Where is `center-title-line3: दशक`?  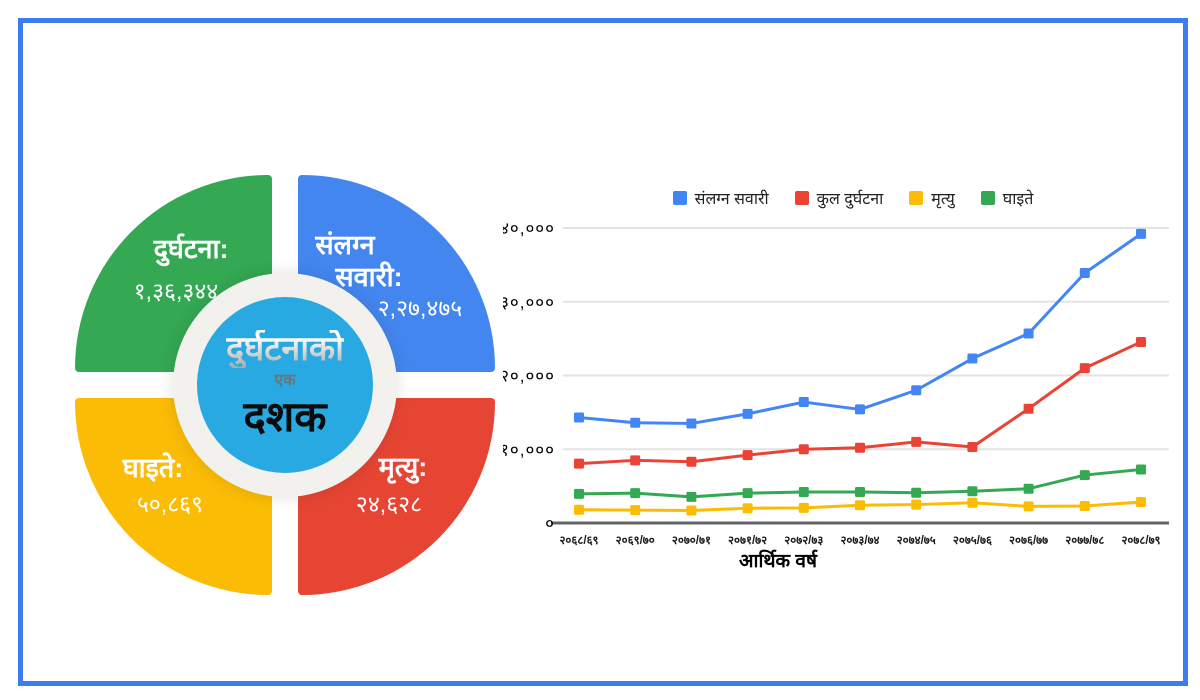
center-title-line3: दशक is located at coordinates (285, 416).